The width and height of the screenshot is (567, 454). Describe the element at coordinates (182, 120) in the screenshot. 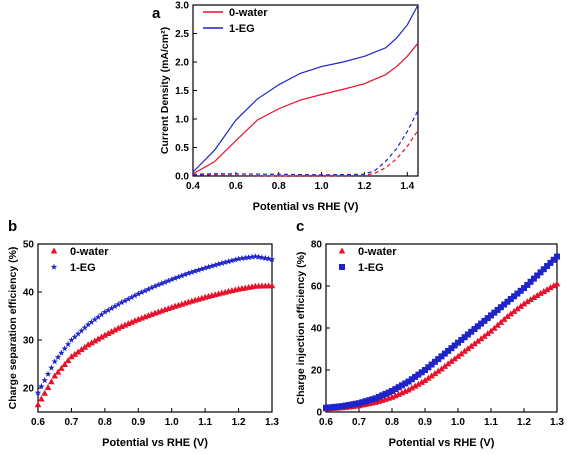

I see `y-tick-label: 1.0` at that location.